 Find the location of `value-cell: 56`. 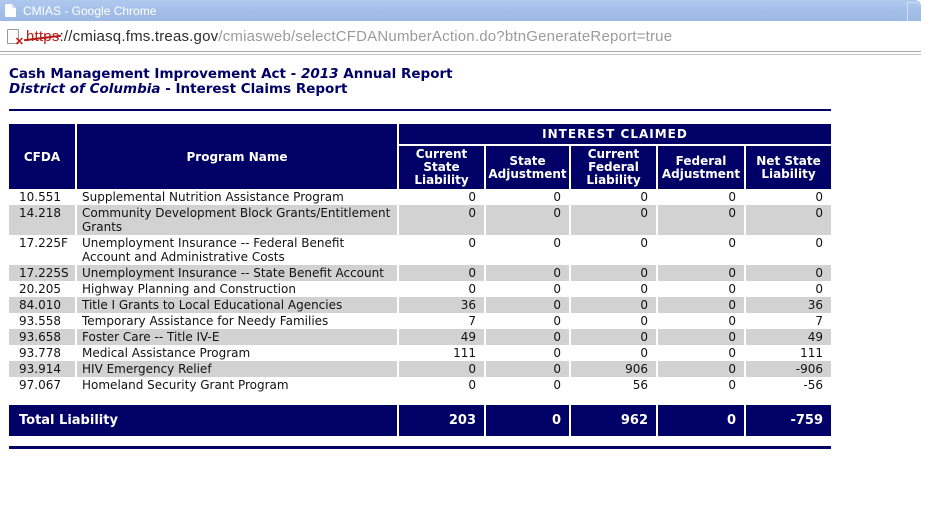

value-cell: 56 is located at coordinates (614, 385).